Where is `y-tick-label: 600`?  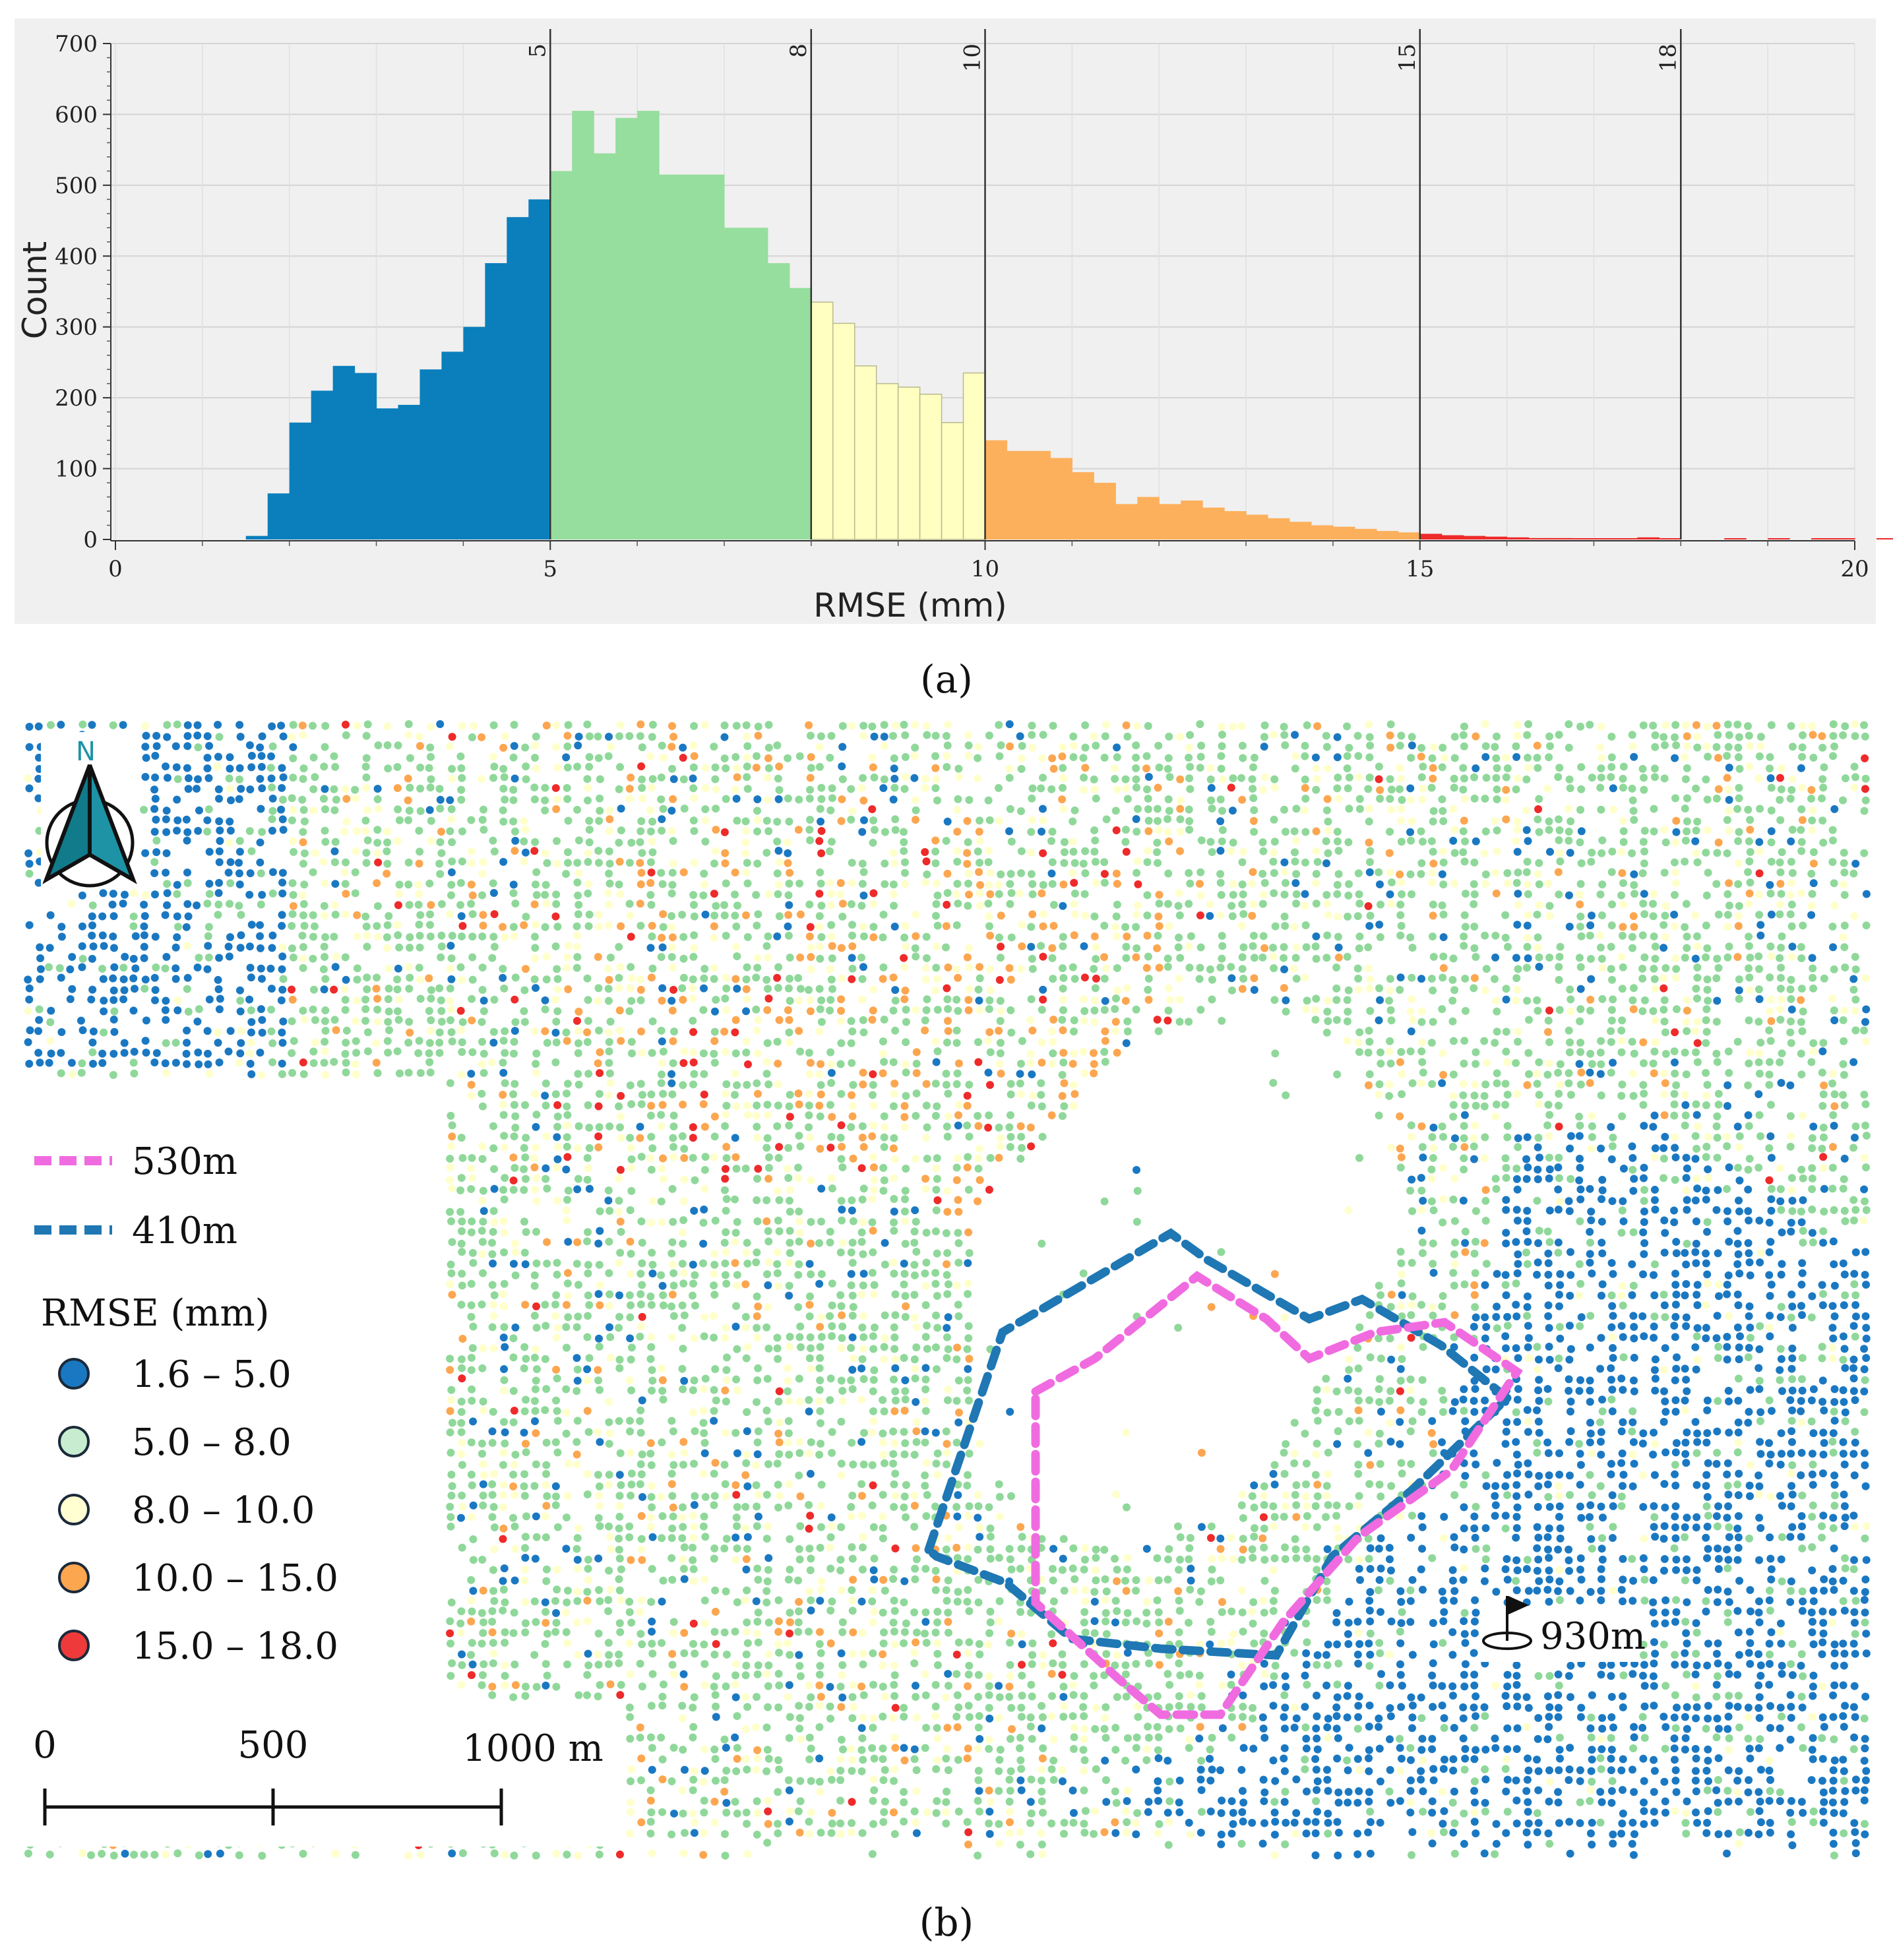
y-tick-label: 600 is located at coordinates (76, 115).